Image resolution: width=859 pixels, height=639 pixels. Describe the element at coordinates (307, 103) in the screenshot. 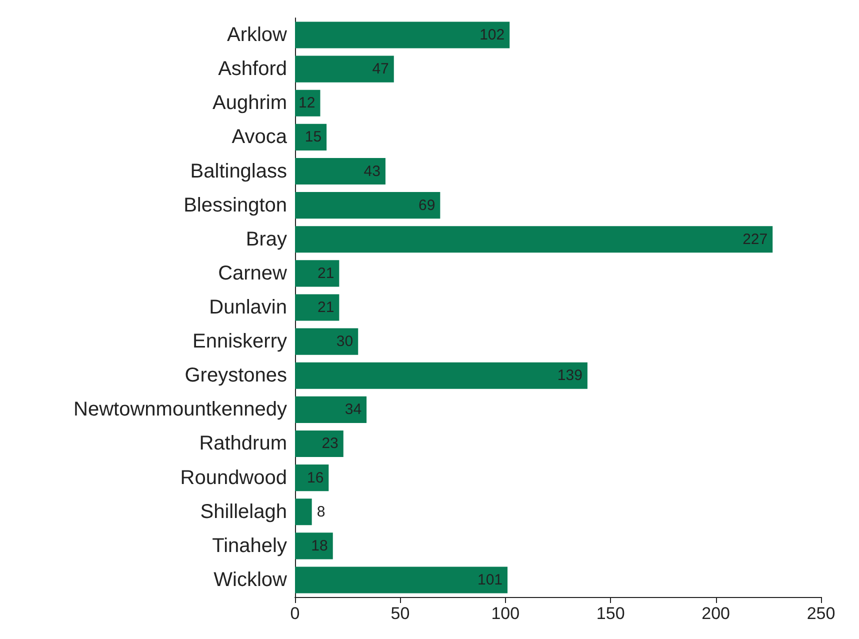

I see `data-label: 12` at that location.